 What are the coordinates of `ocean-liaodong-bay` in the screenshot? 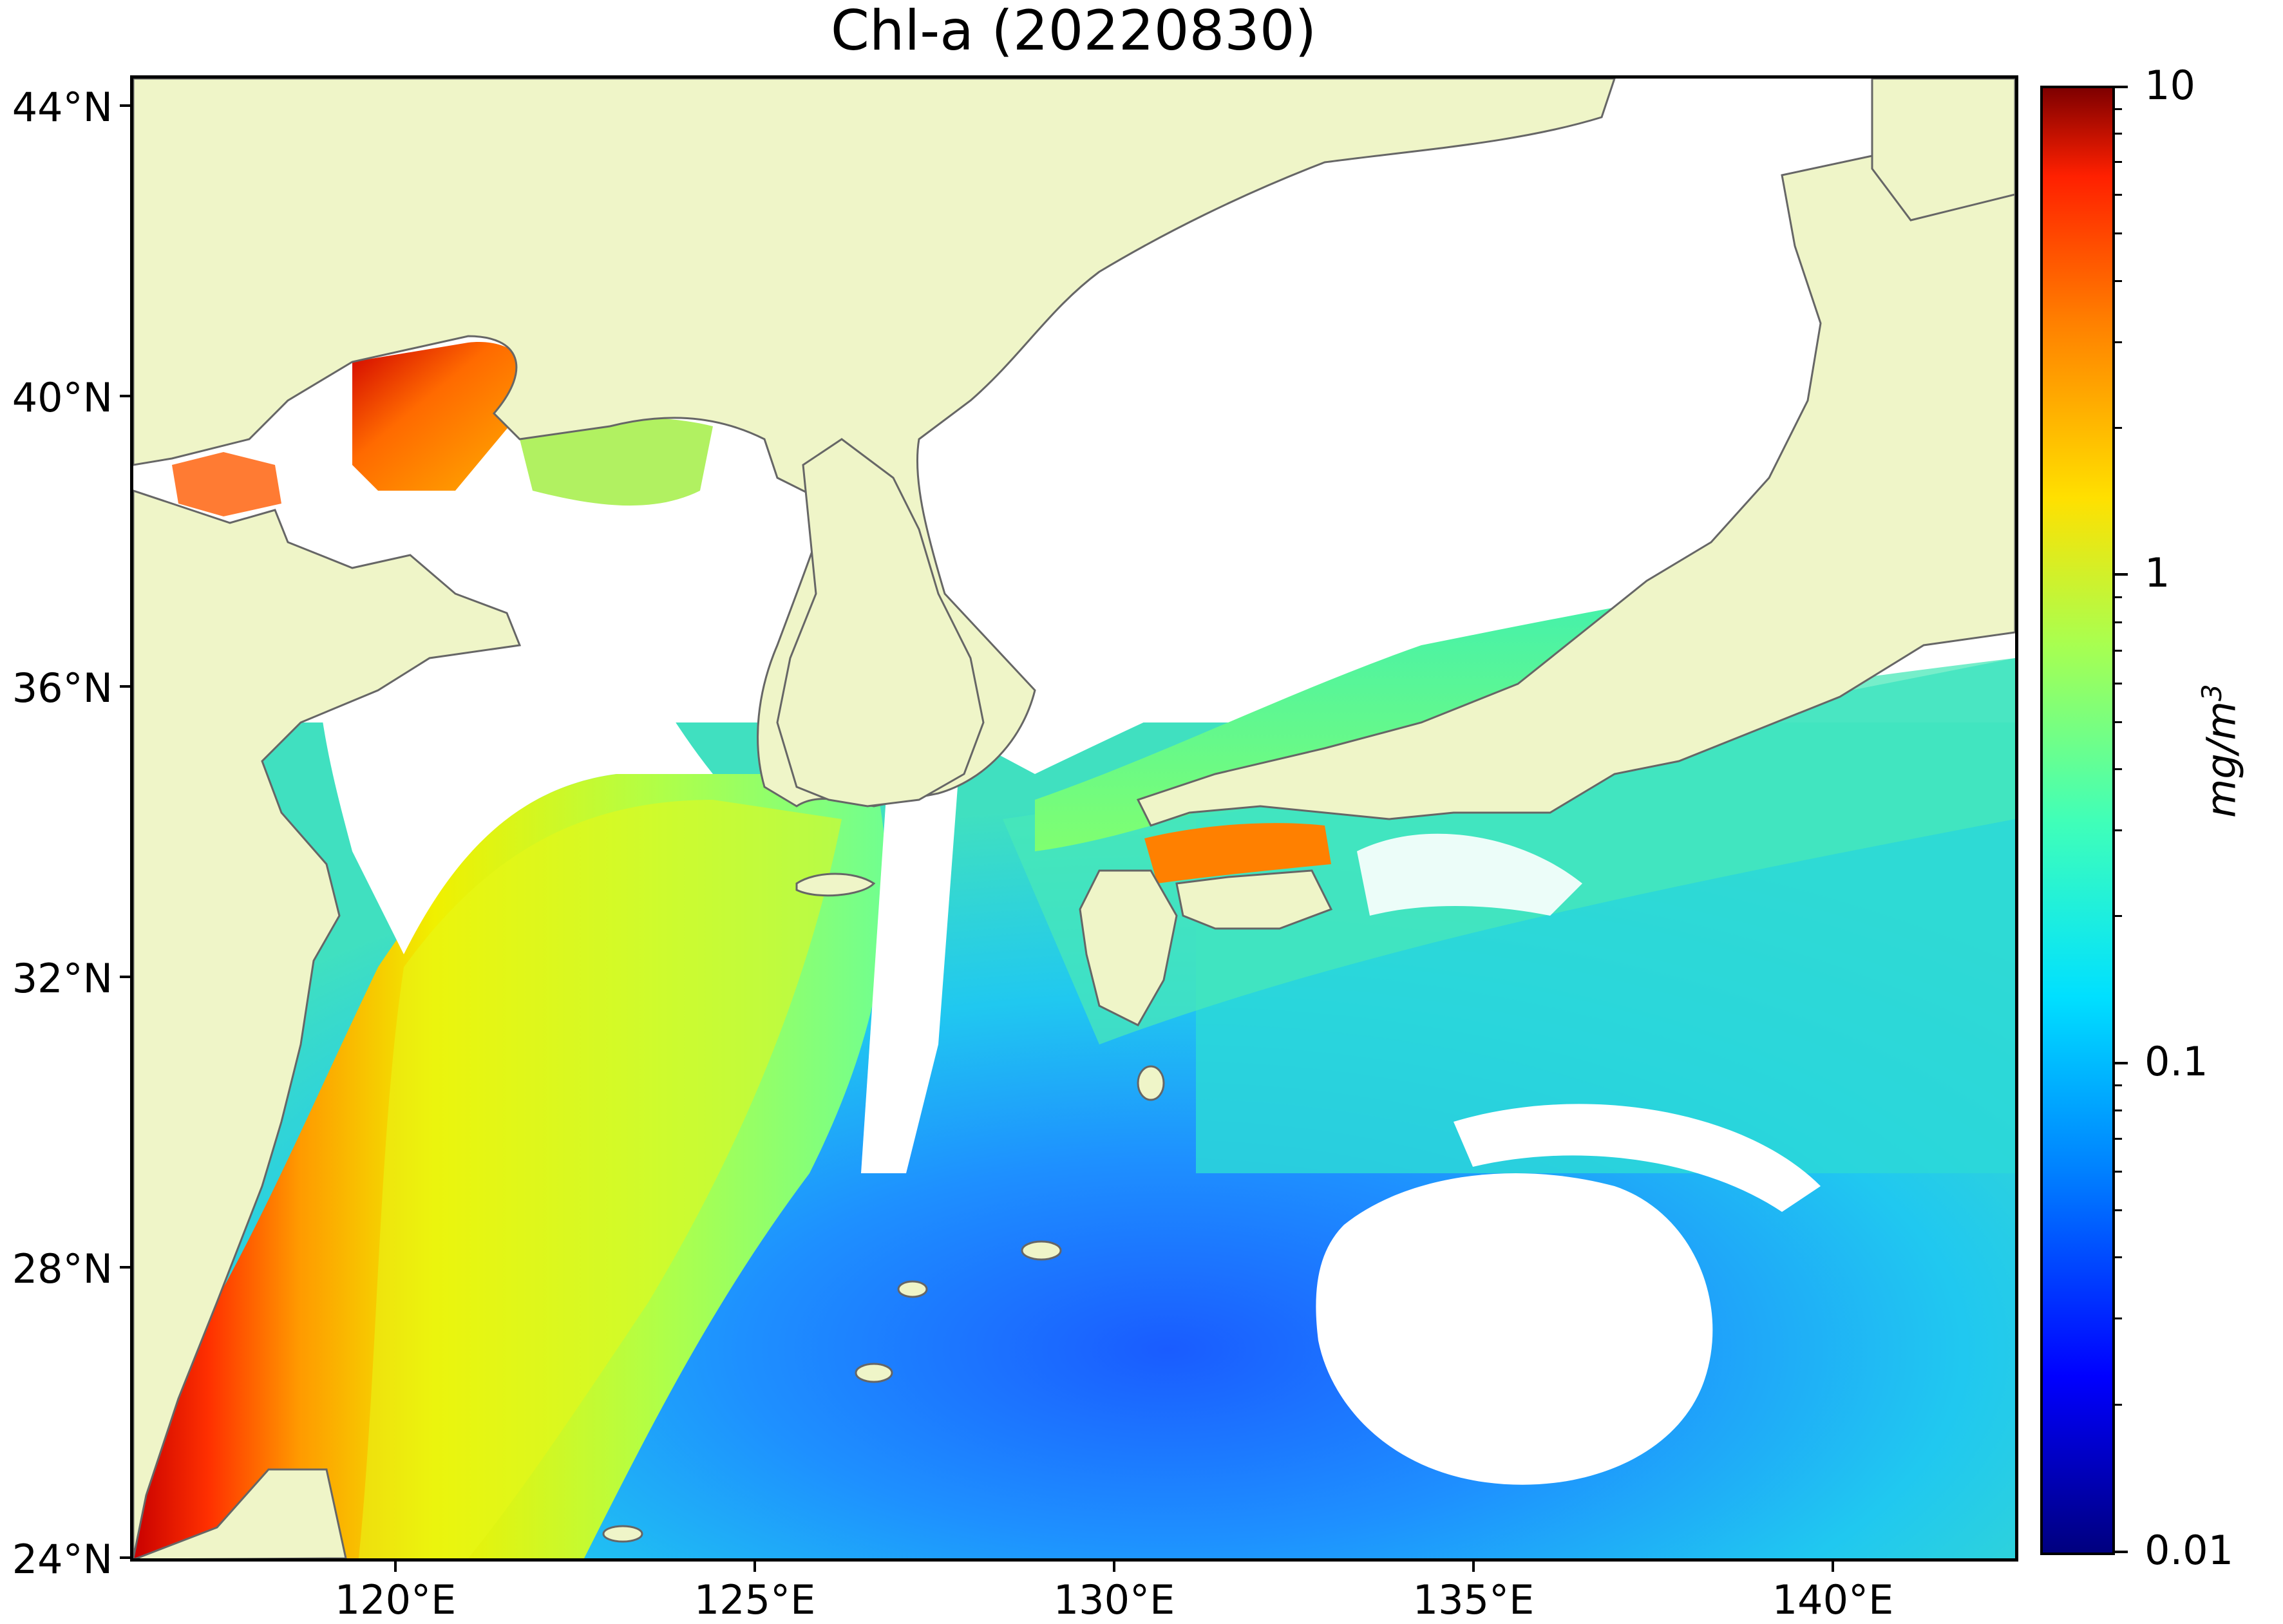 It's located at (616, 461).